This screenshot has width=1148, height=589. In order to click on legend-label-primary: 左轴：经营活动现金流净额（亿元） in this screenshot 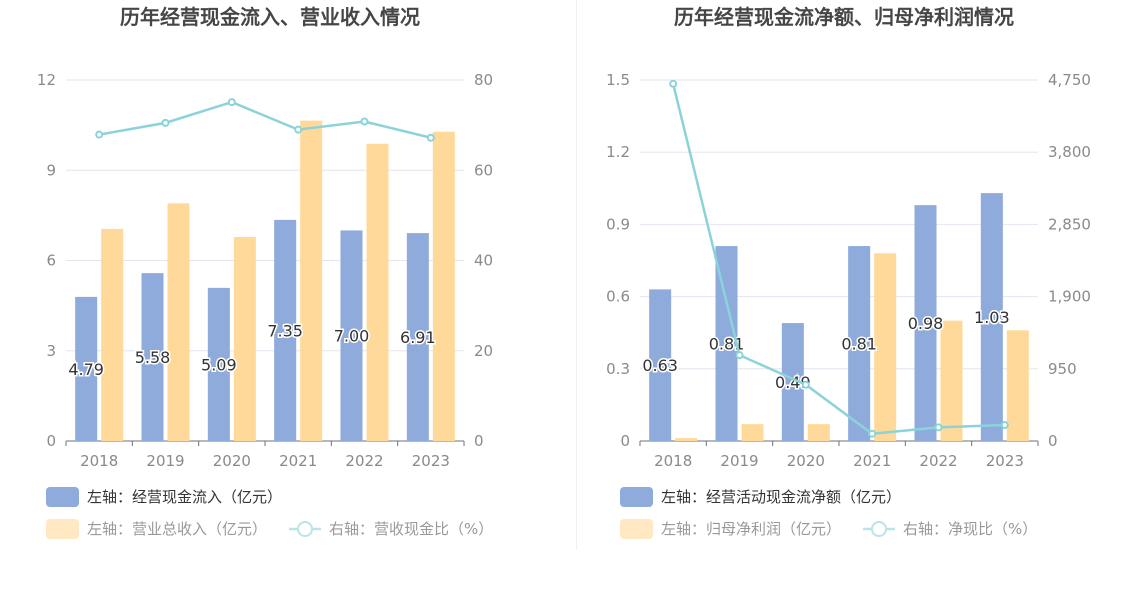, I will do `click(781, 497)`.